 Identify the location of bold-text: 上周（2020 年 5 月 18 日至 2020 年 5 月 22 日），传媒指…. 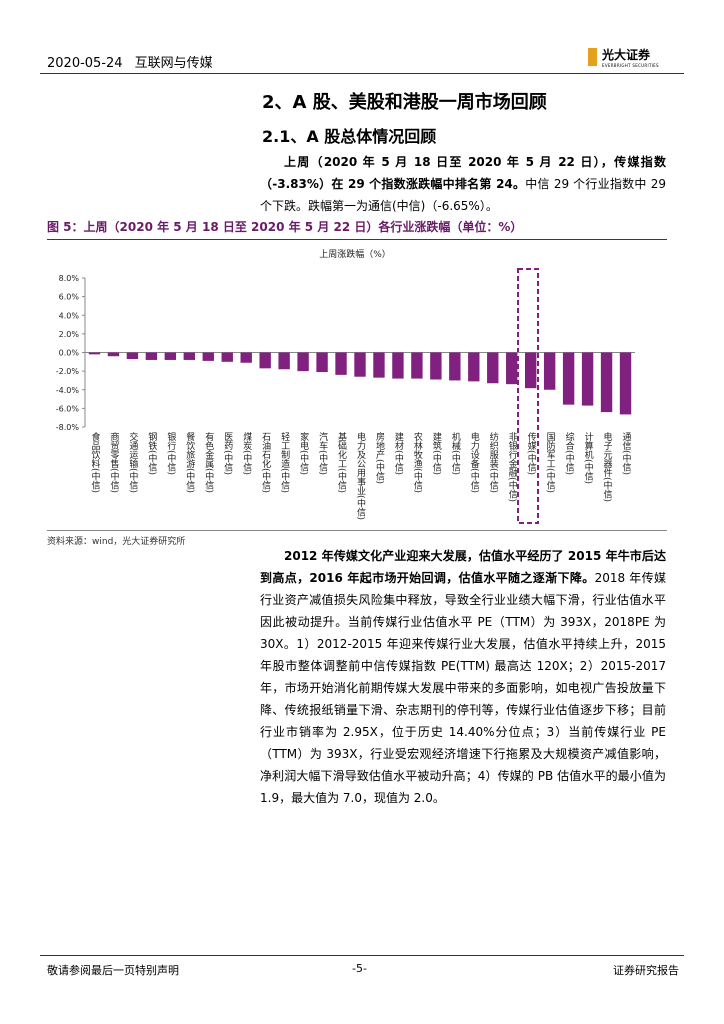
(463, 173).